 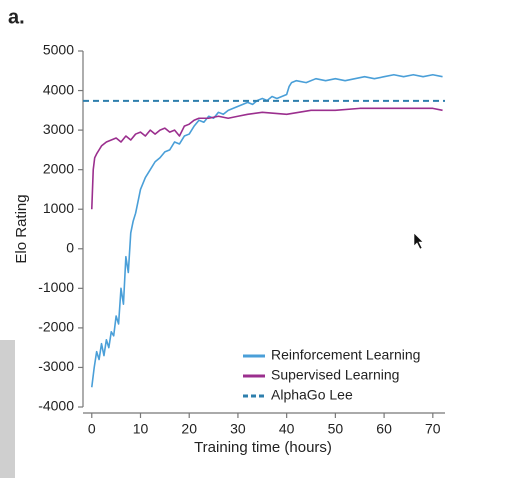 I want to click on panel-label: a., so click(x=16, y=17).